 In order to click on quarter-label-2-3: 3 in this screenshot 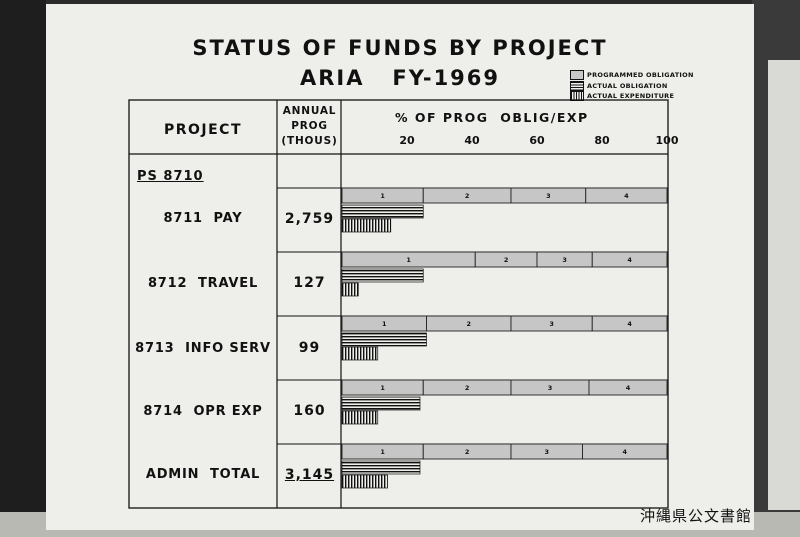, I will do `click(564, 260)`.